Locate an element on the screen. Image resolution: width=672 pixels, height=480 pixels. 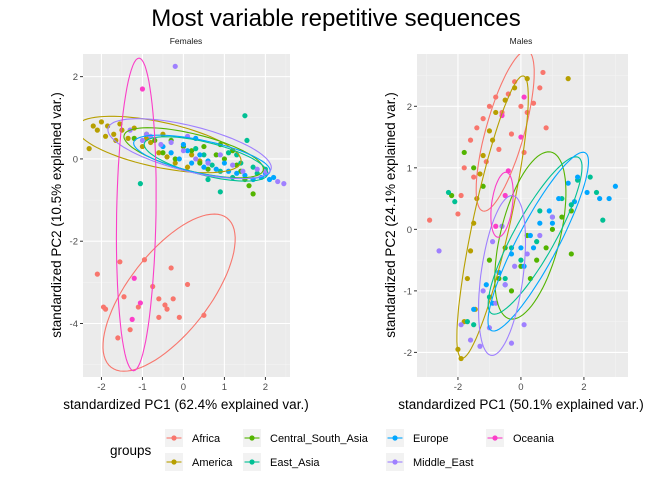
tick-label-y: 0 is located at coordinates (75, 159).